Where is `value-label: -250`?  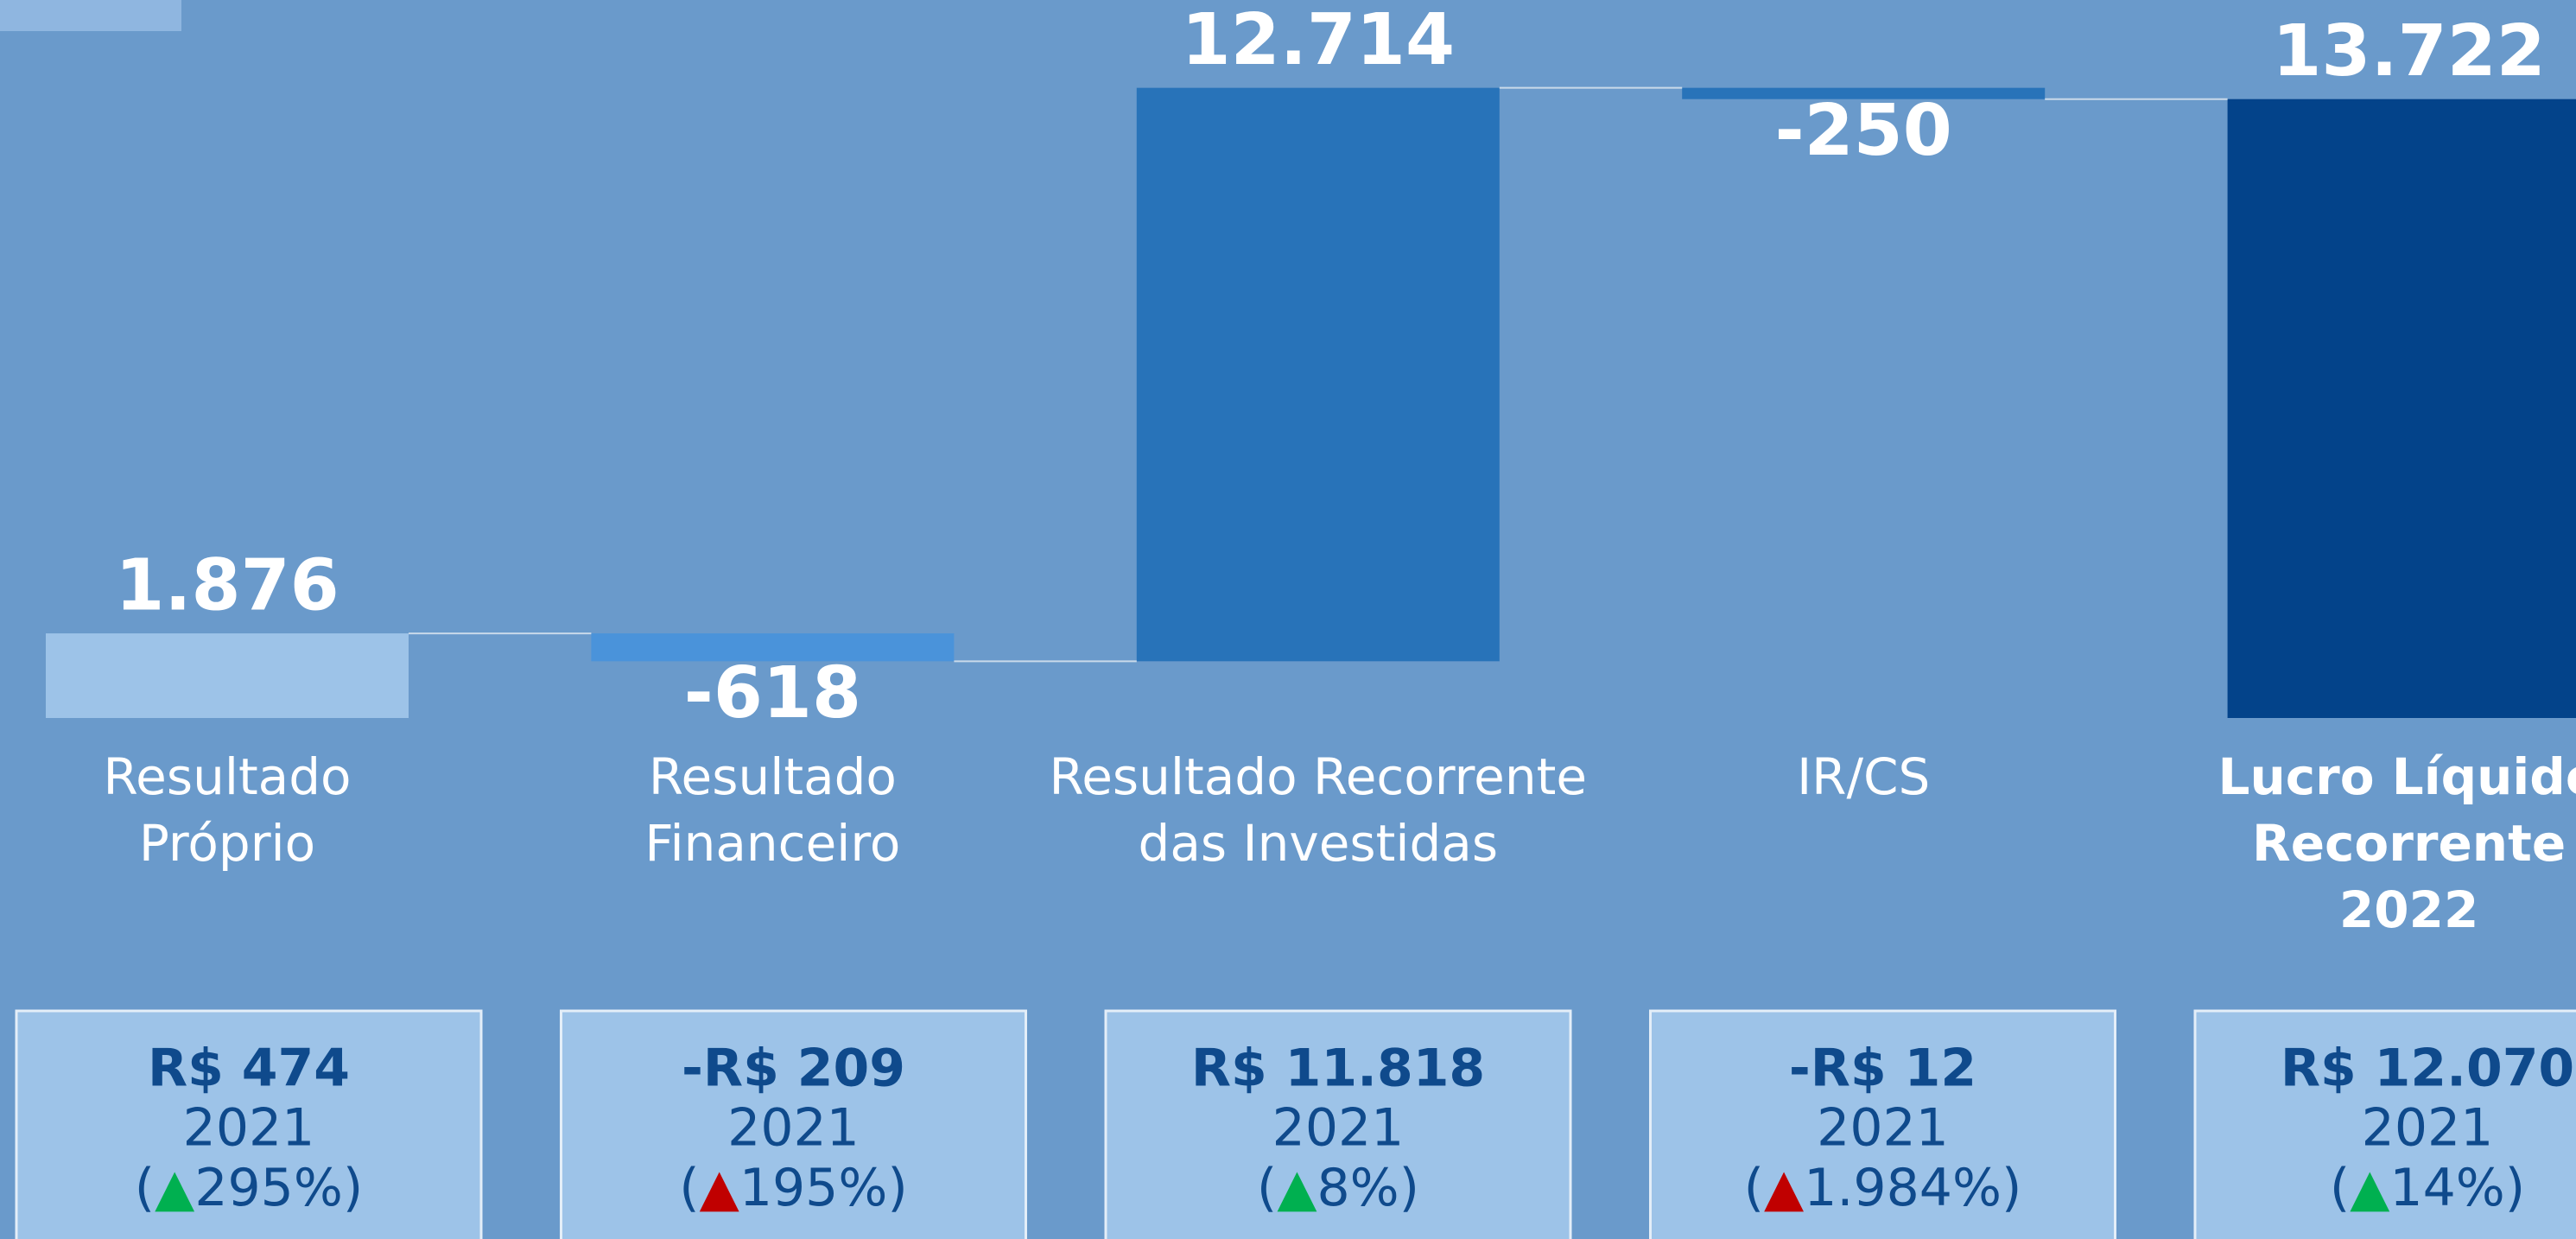
value-label: -250 is located at coordinates (1863, 131).